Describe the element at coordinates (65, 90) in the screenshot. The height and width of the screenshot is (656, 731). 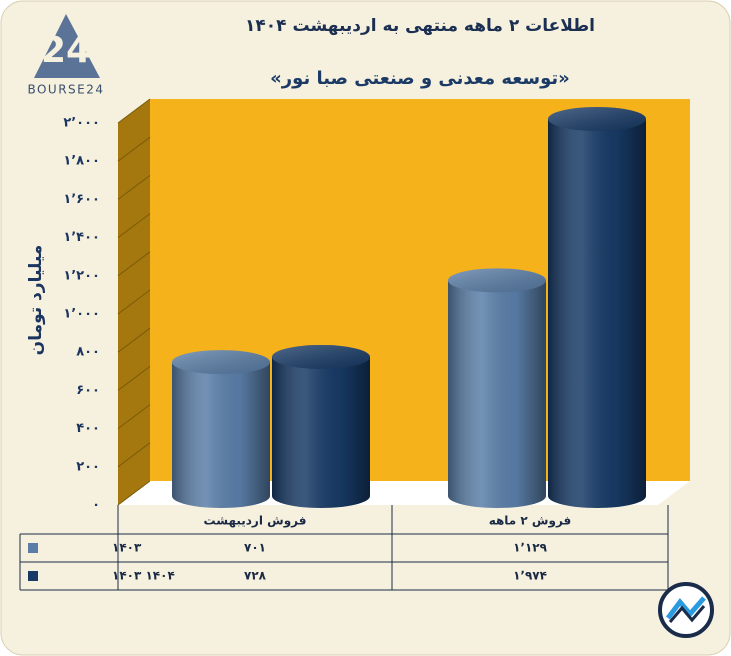
I see `logo-text: BOURSE24` at that location.